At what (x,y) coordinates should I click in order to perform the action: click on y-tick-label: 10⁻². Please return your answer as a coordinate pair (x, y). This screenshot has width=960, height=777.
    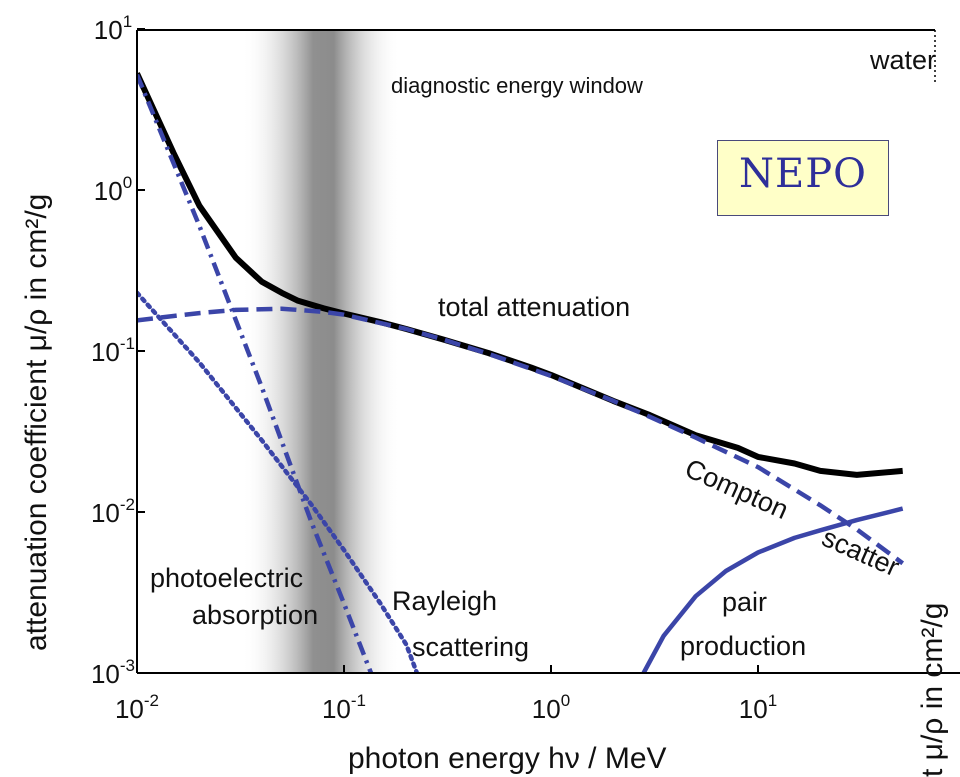
    Looking at the image, I should click on (113, 511).